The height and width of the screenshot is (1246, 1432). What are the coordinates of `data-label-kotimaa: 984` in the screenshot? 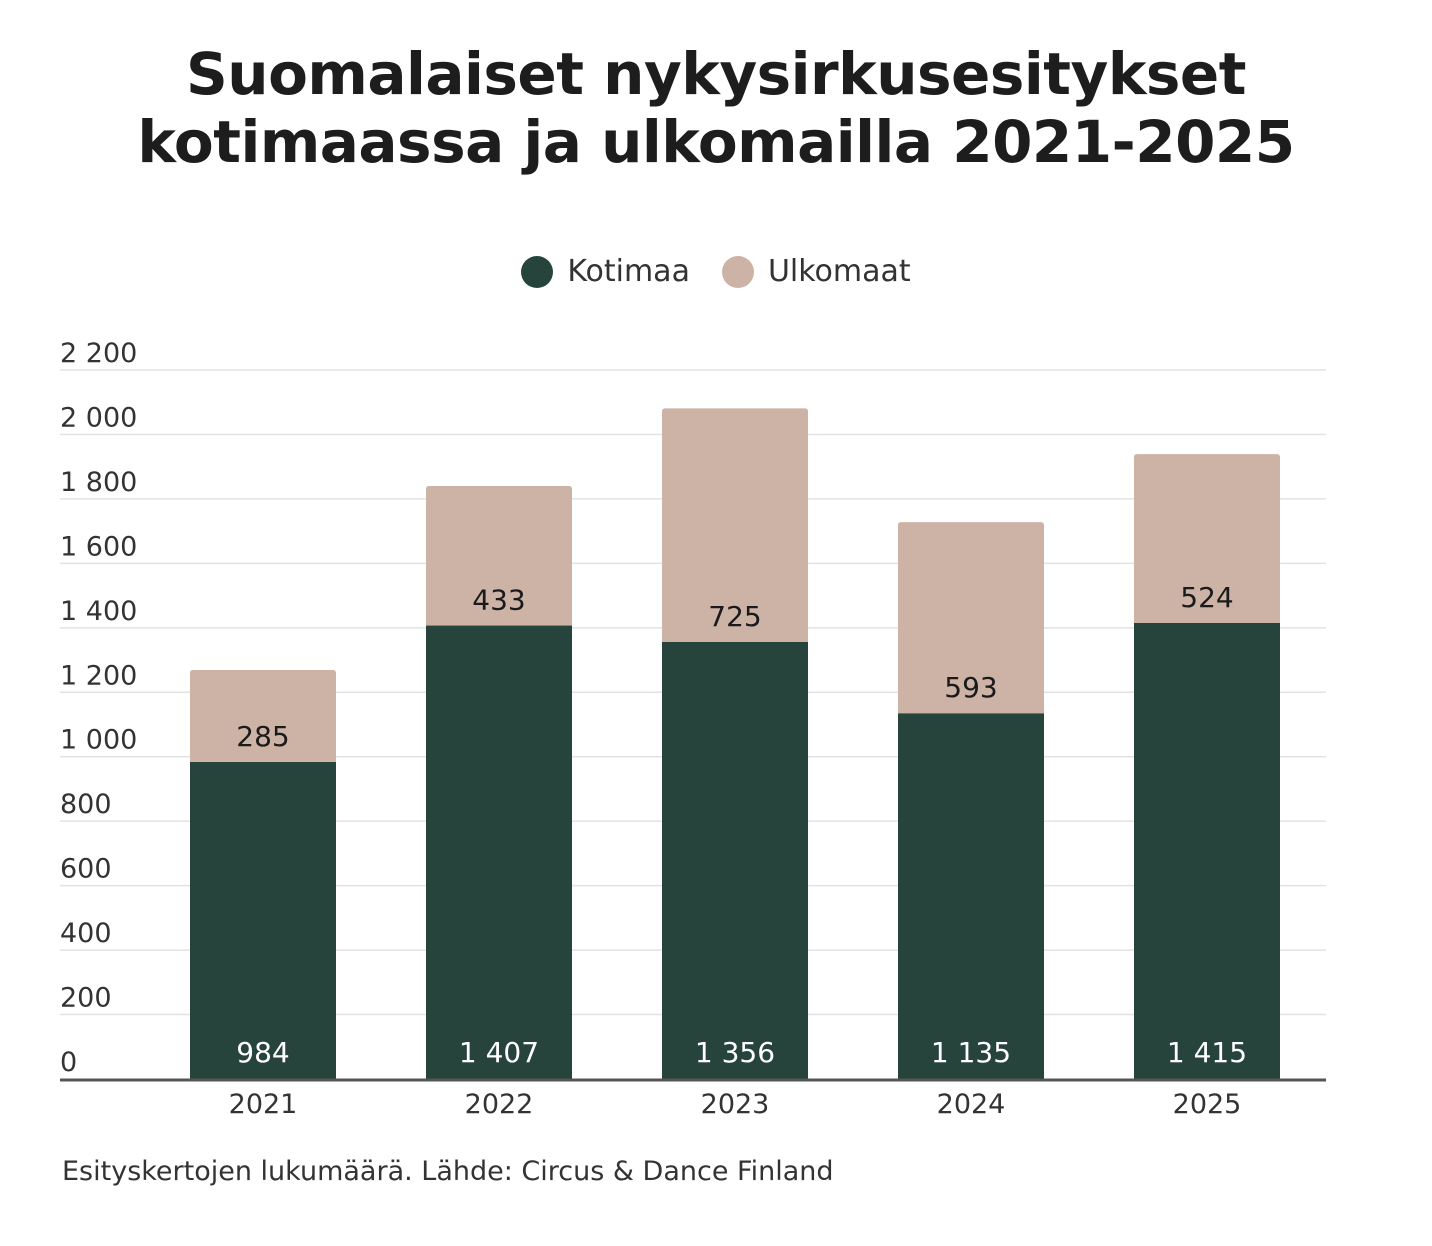 It's located at (262, 1052).